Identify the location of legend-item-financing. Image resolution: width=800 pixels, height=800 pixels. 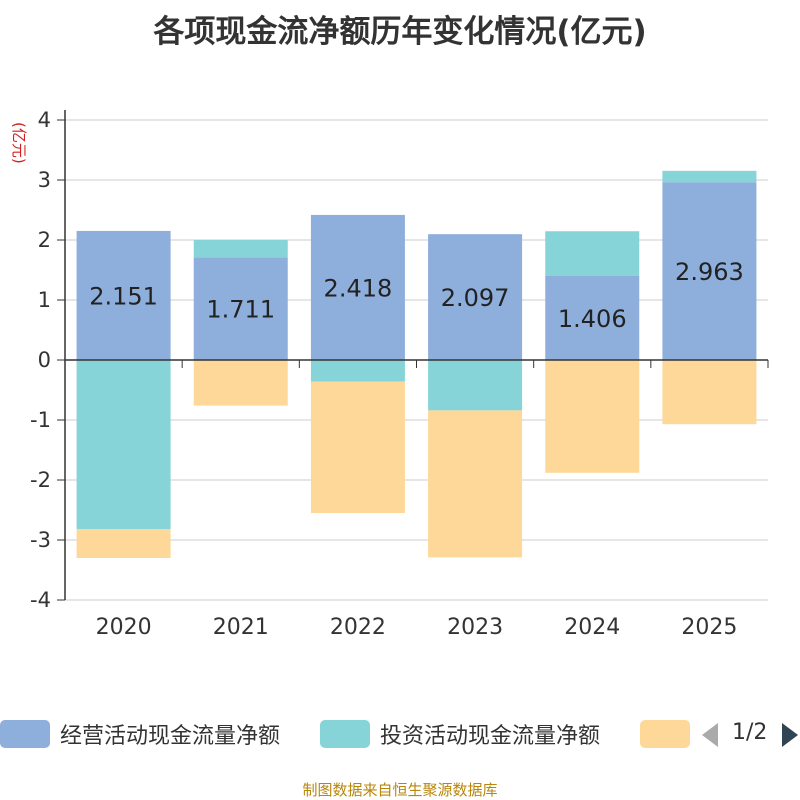
(665, 734).